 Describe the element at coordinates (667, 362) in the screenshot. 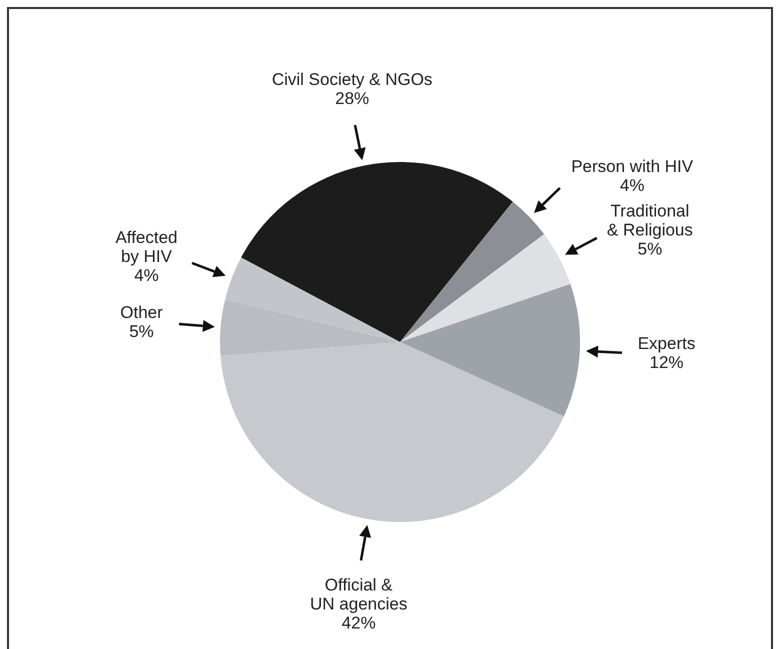

I see `data-label: 12%` at that location.